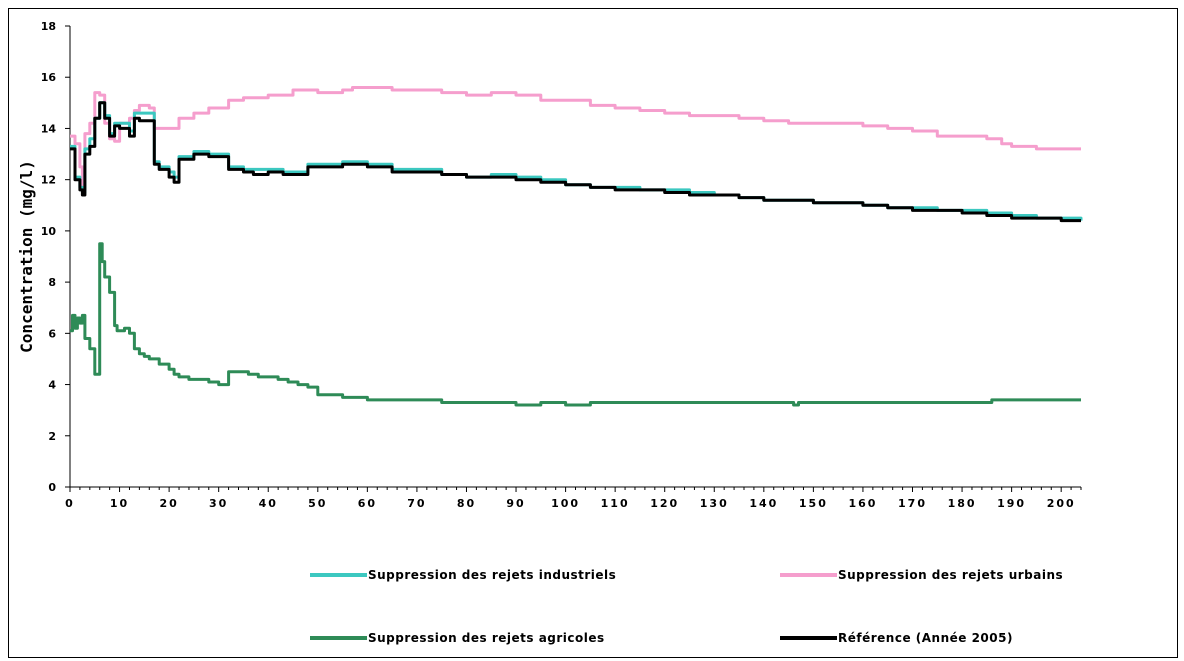  Describe the element at coordinates (912, 503) in the screenshot. I see `x-tick-label: 170` at that location.